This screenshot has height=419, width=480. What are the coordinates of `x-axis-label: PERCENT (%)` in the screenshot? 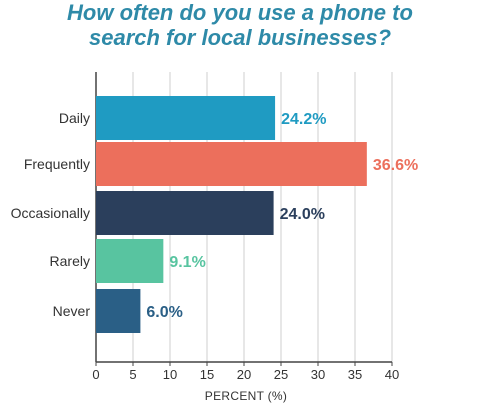 It's located at (246, 396).